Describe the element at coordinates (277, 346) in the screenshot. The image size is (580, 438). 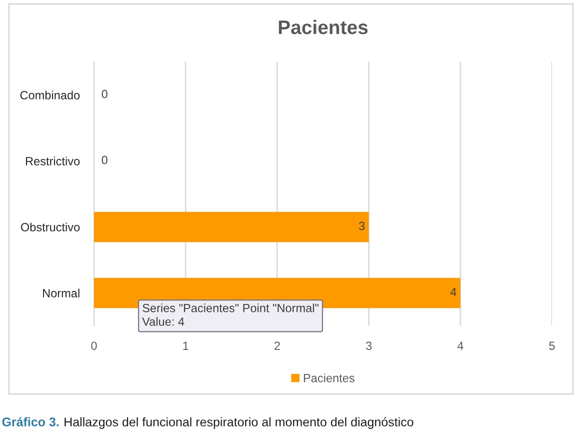
I see `x-tick-label: 2` at that location.